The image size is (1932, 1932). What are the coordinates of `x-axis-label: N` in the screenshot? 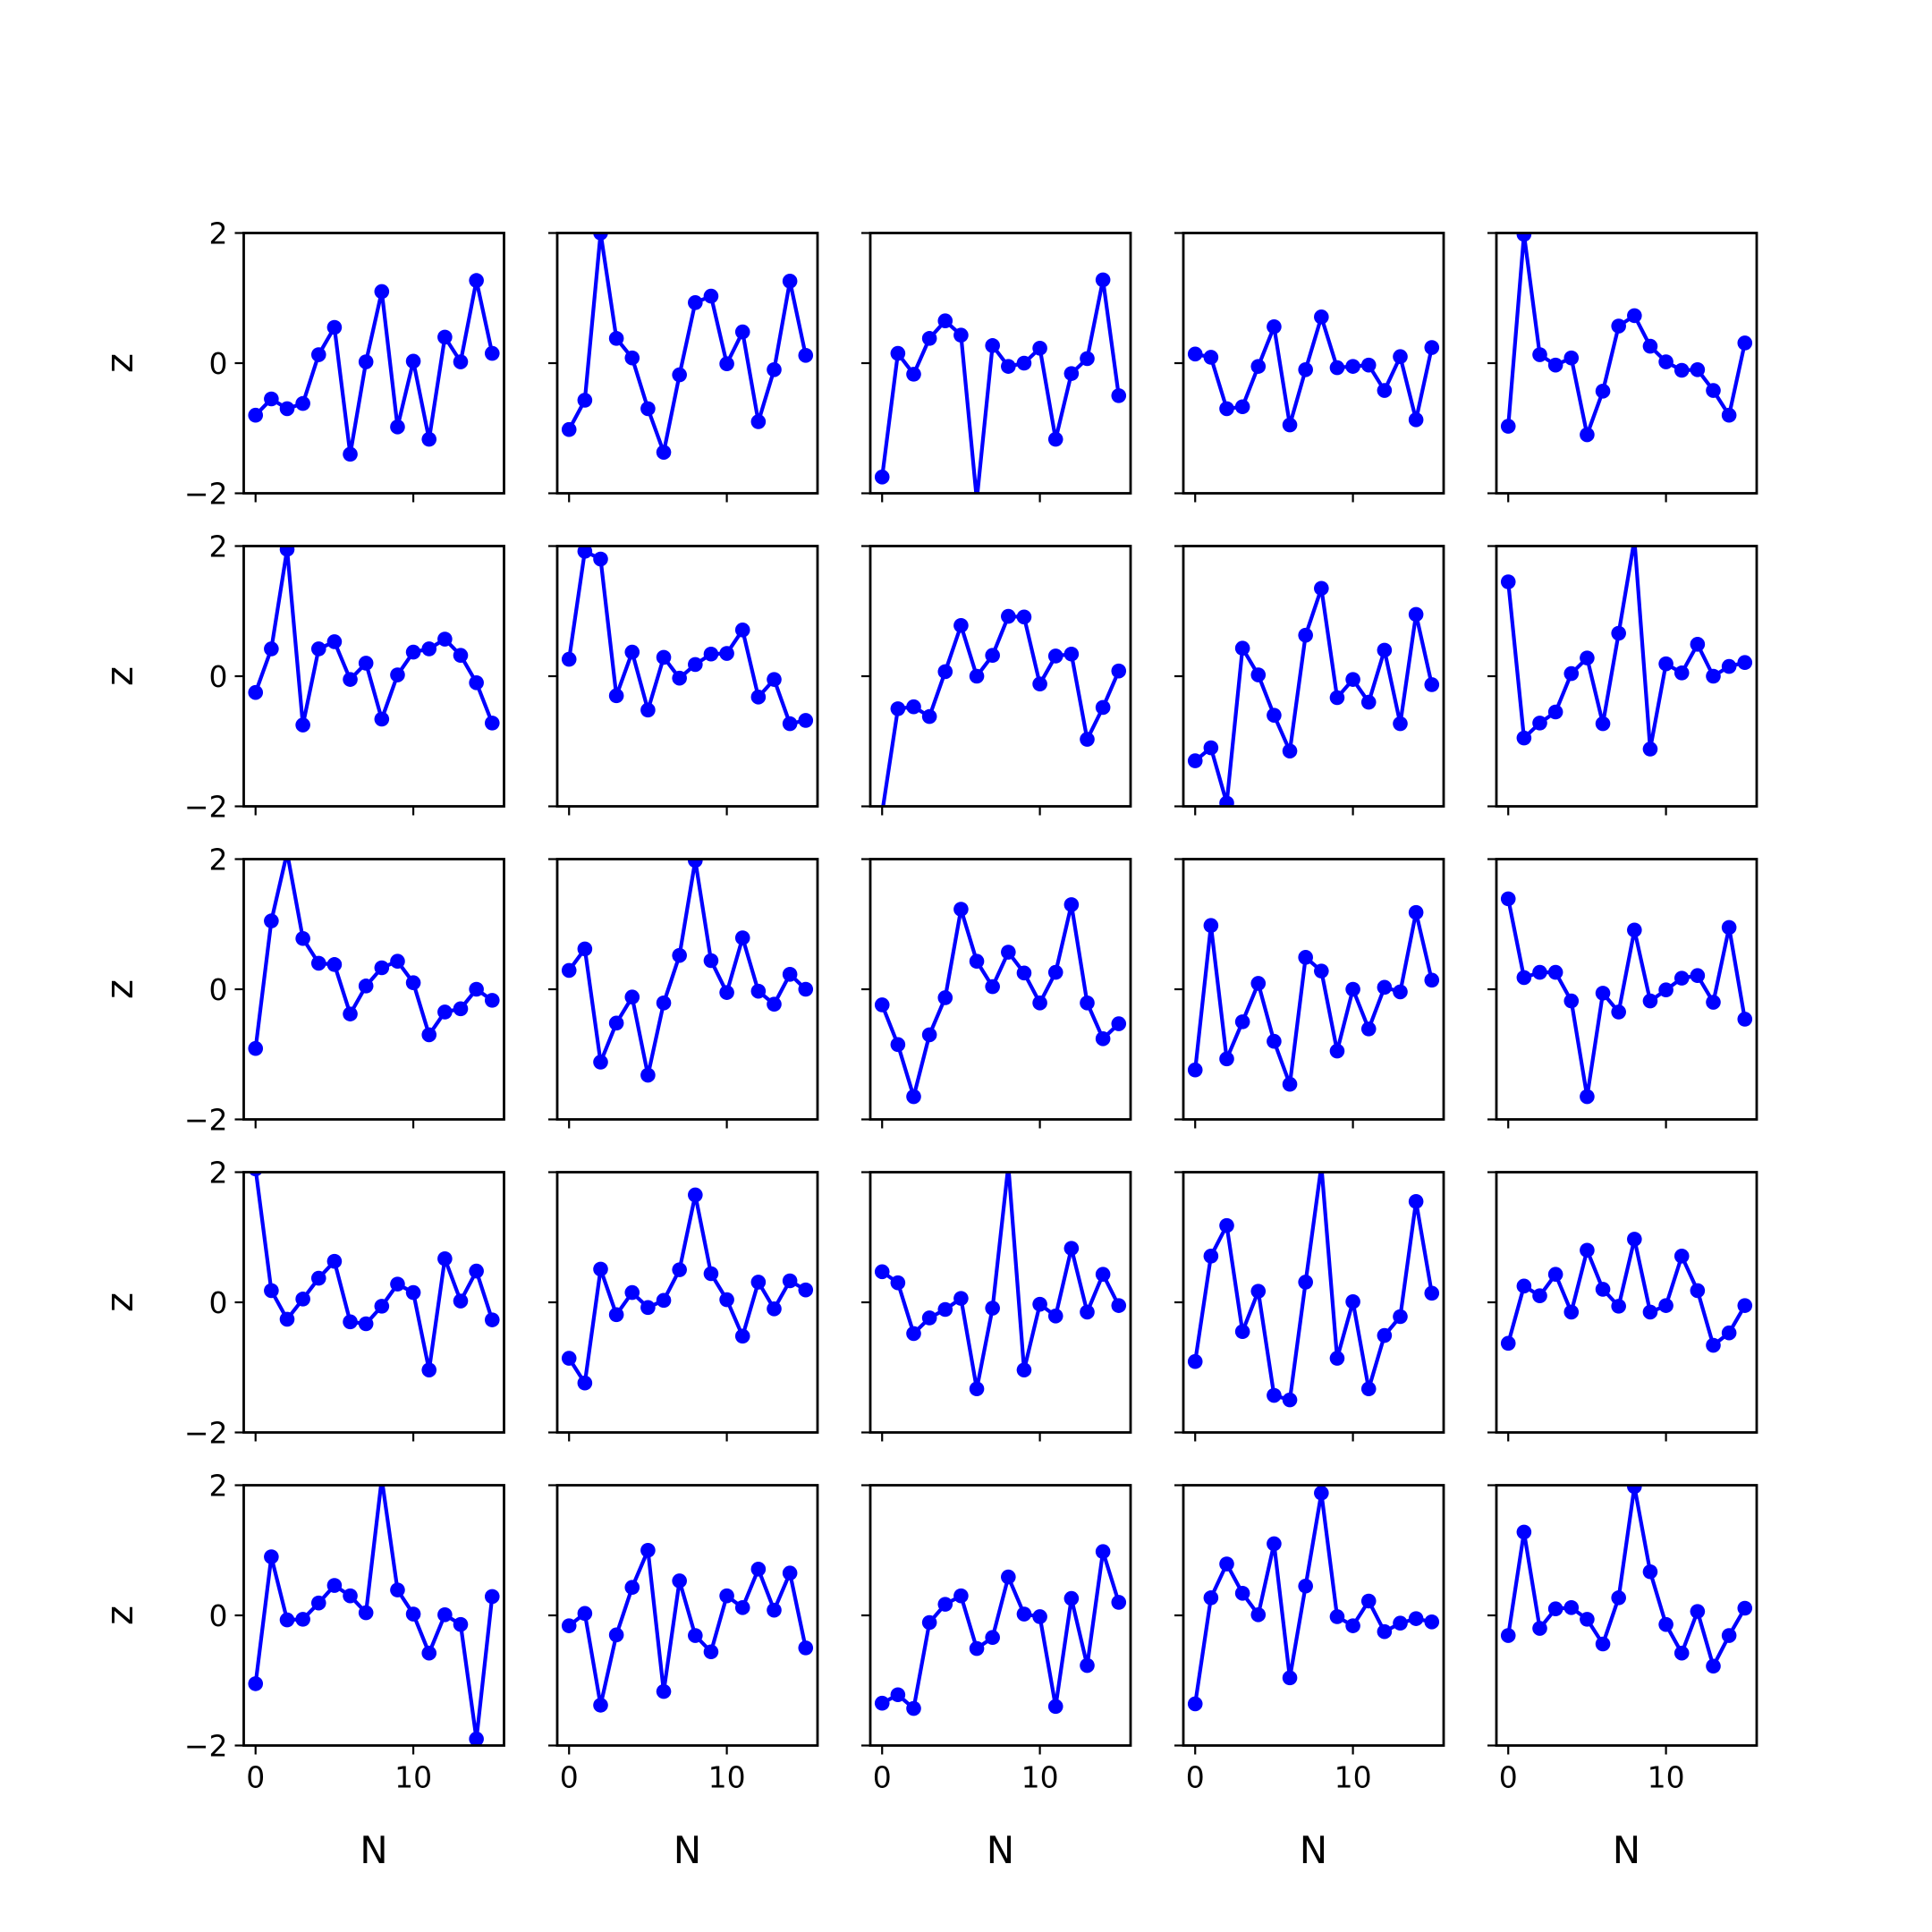 It's located at (373, 1850).